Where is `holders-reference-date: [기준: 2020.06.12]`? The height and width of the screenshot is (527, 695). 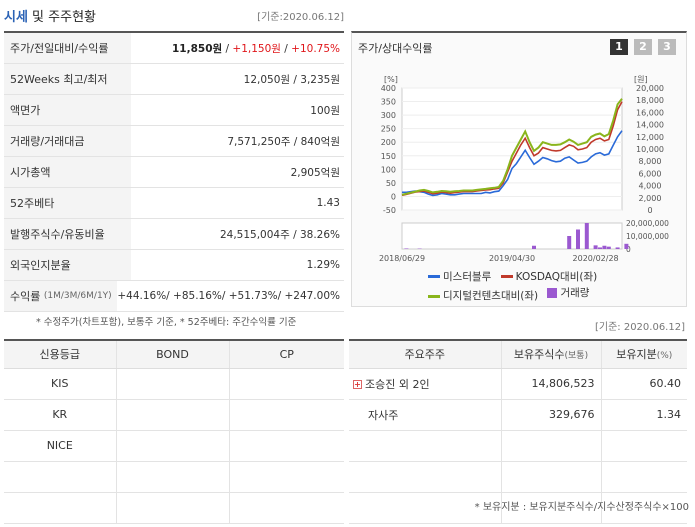
holders-reference-date: [기준: 2020.06.12] is located at coordinates (639, 327).